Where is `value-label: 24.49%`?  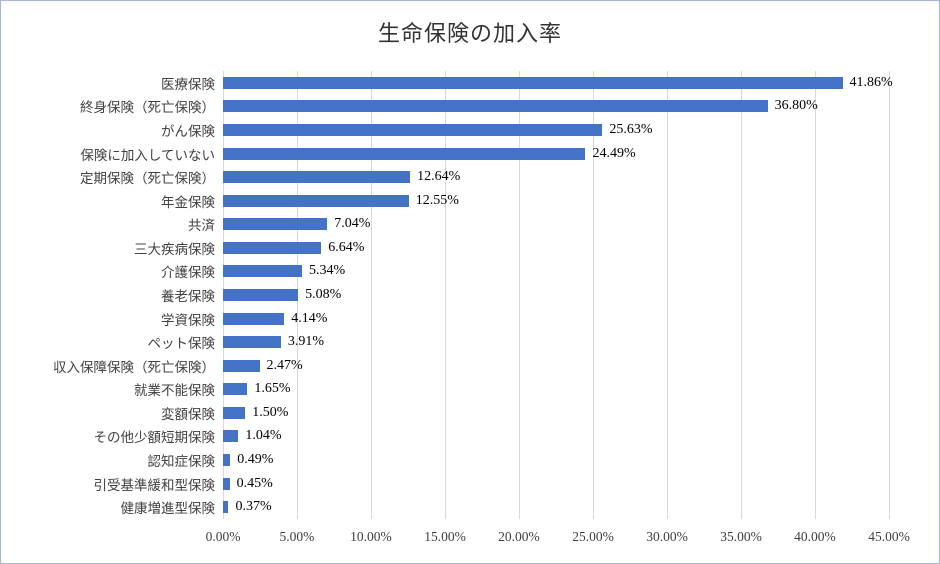 value-label: 24.49% is located at coordinates (614, 153).